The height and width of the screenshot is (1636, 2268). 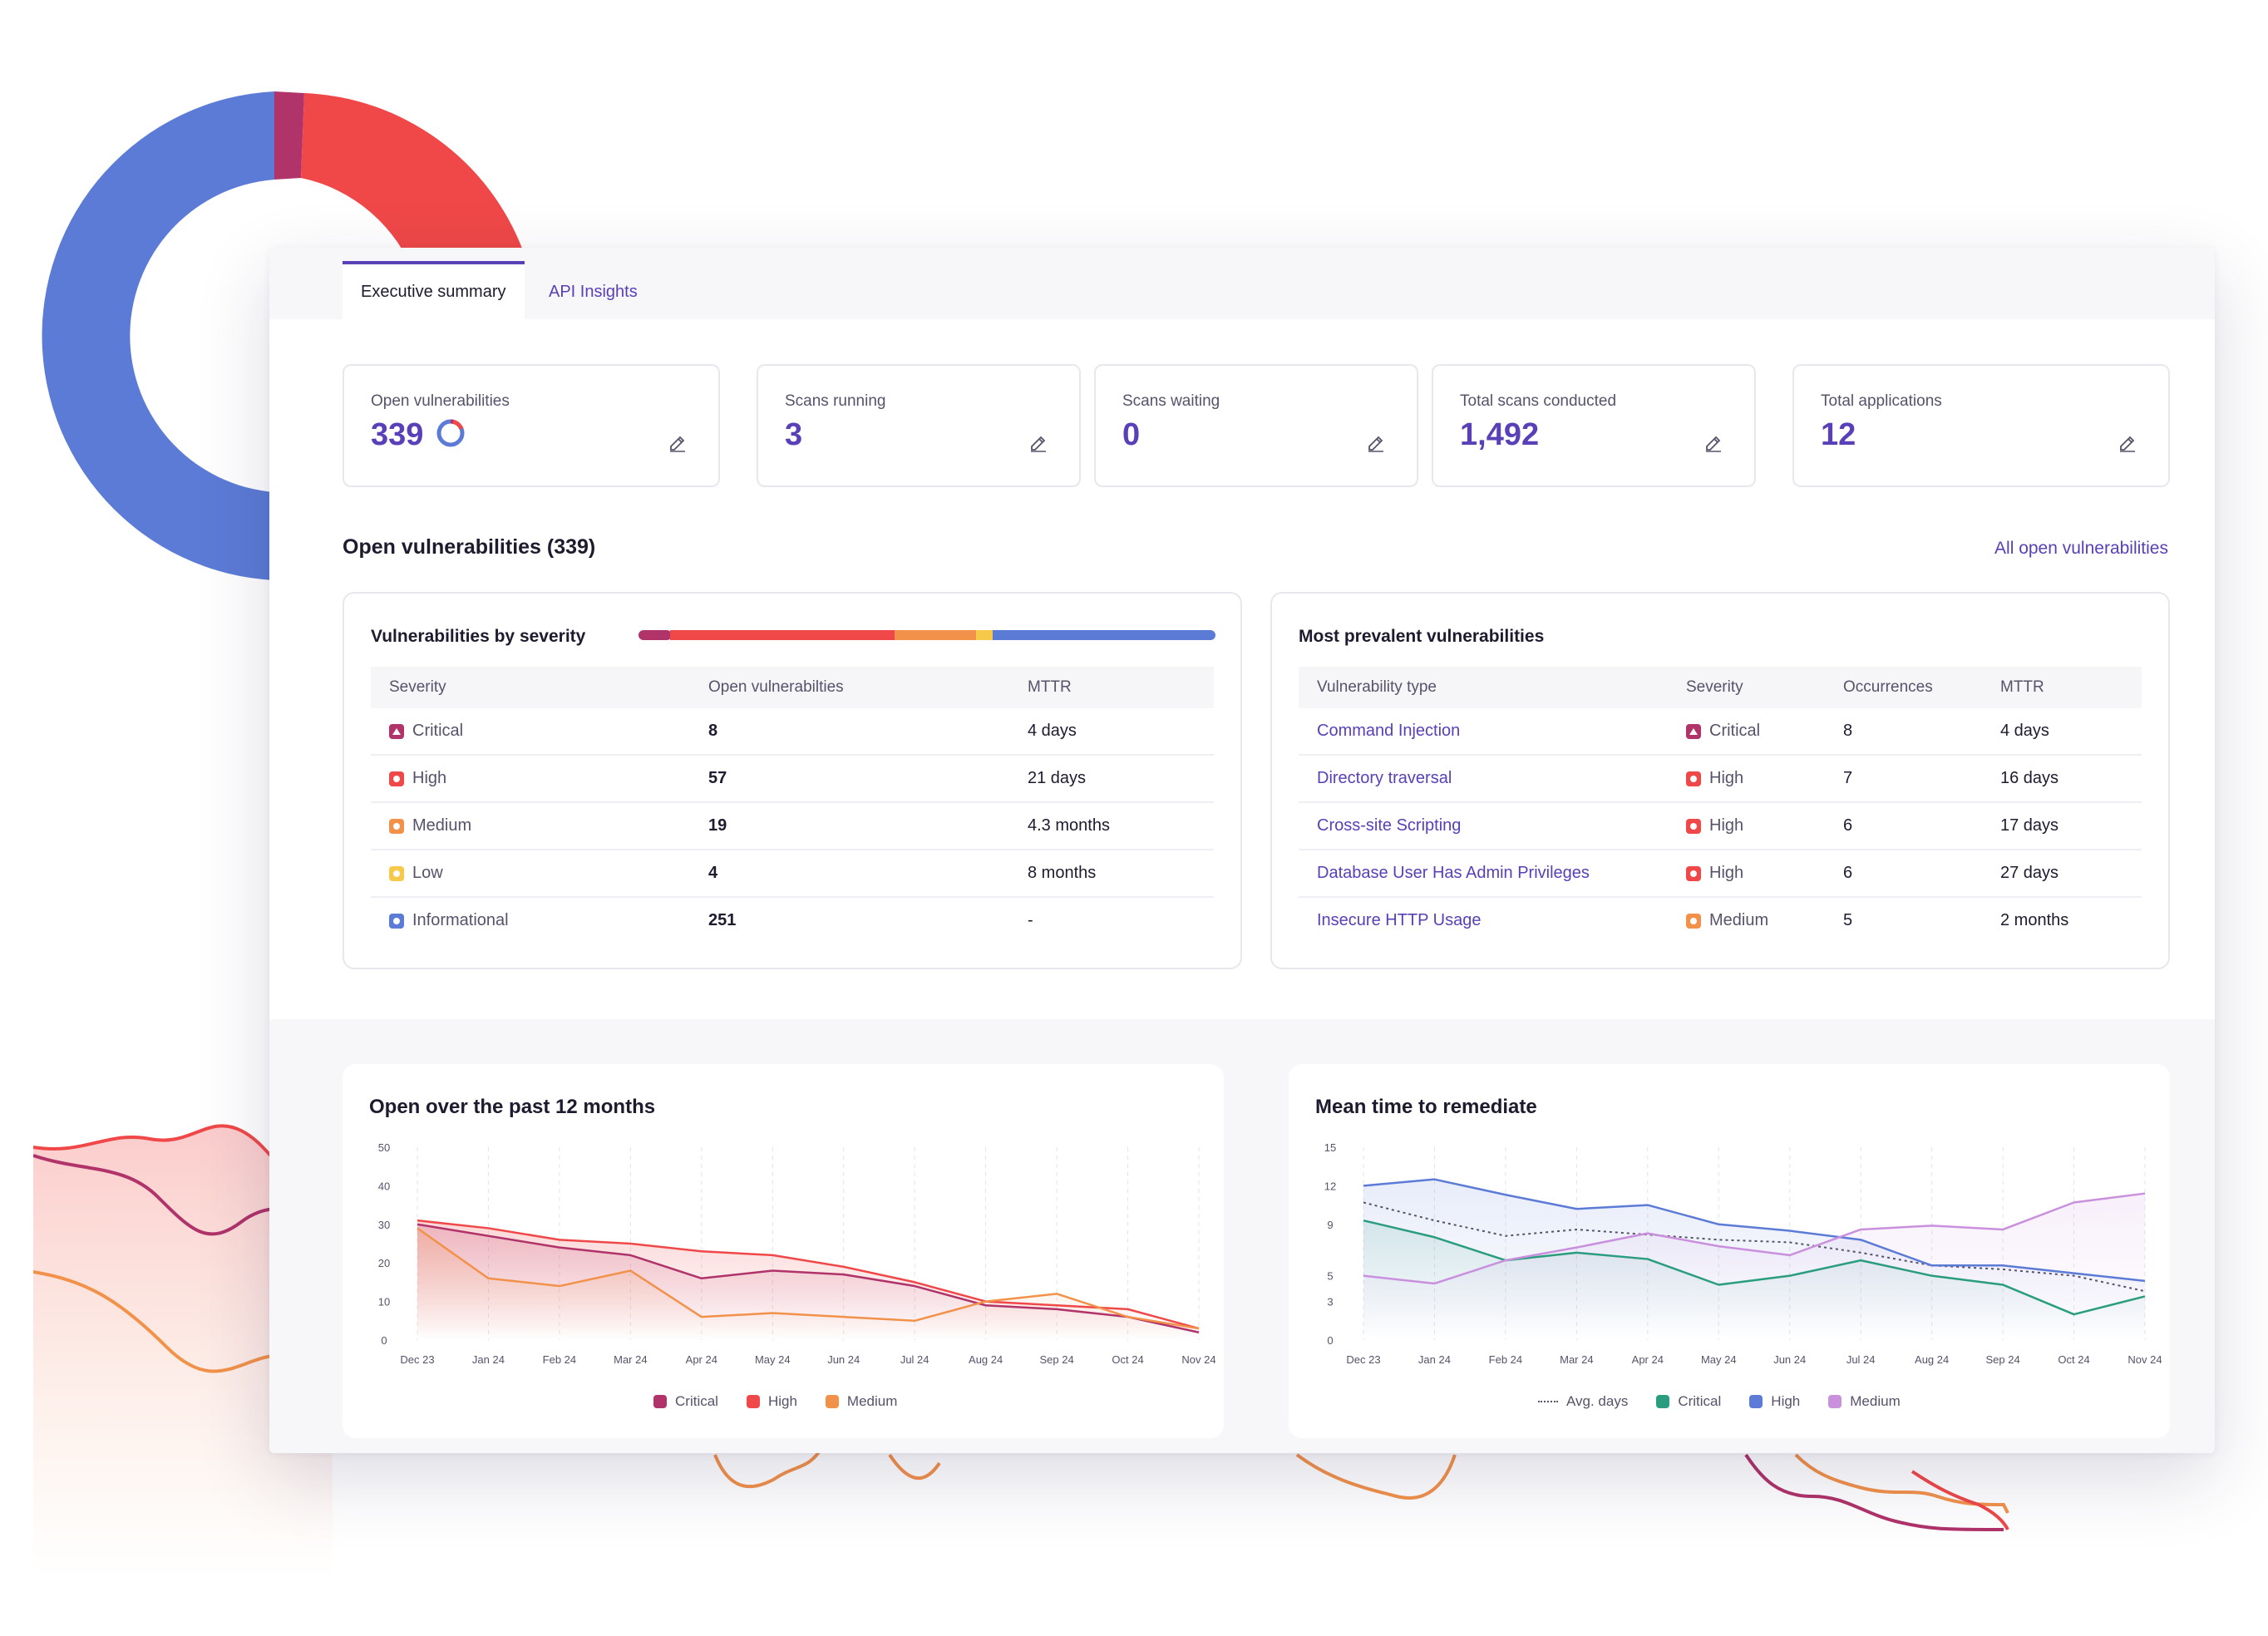 I want to click on table-row: Informational 251 -, so click(x=792, y=920).